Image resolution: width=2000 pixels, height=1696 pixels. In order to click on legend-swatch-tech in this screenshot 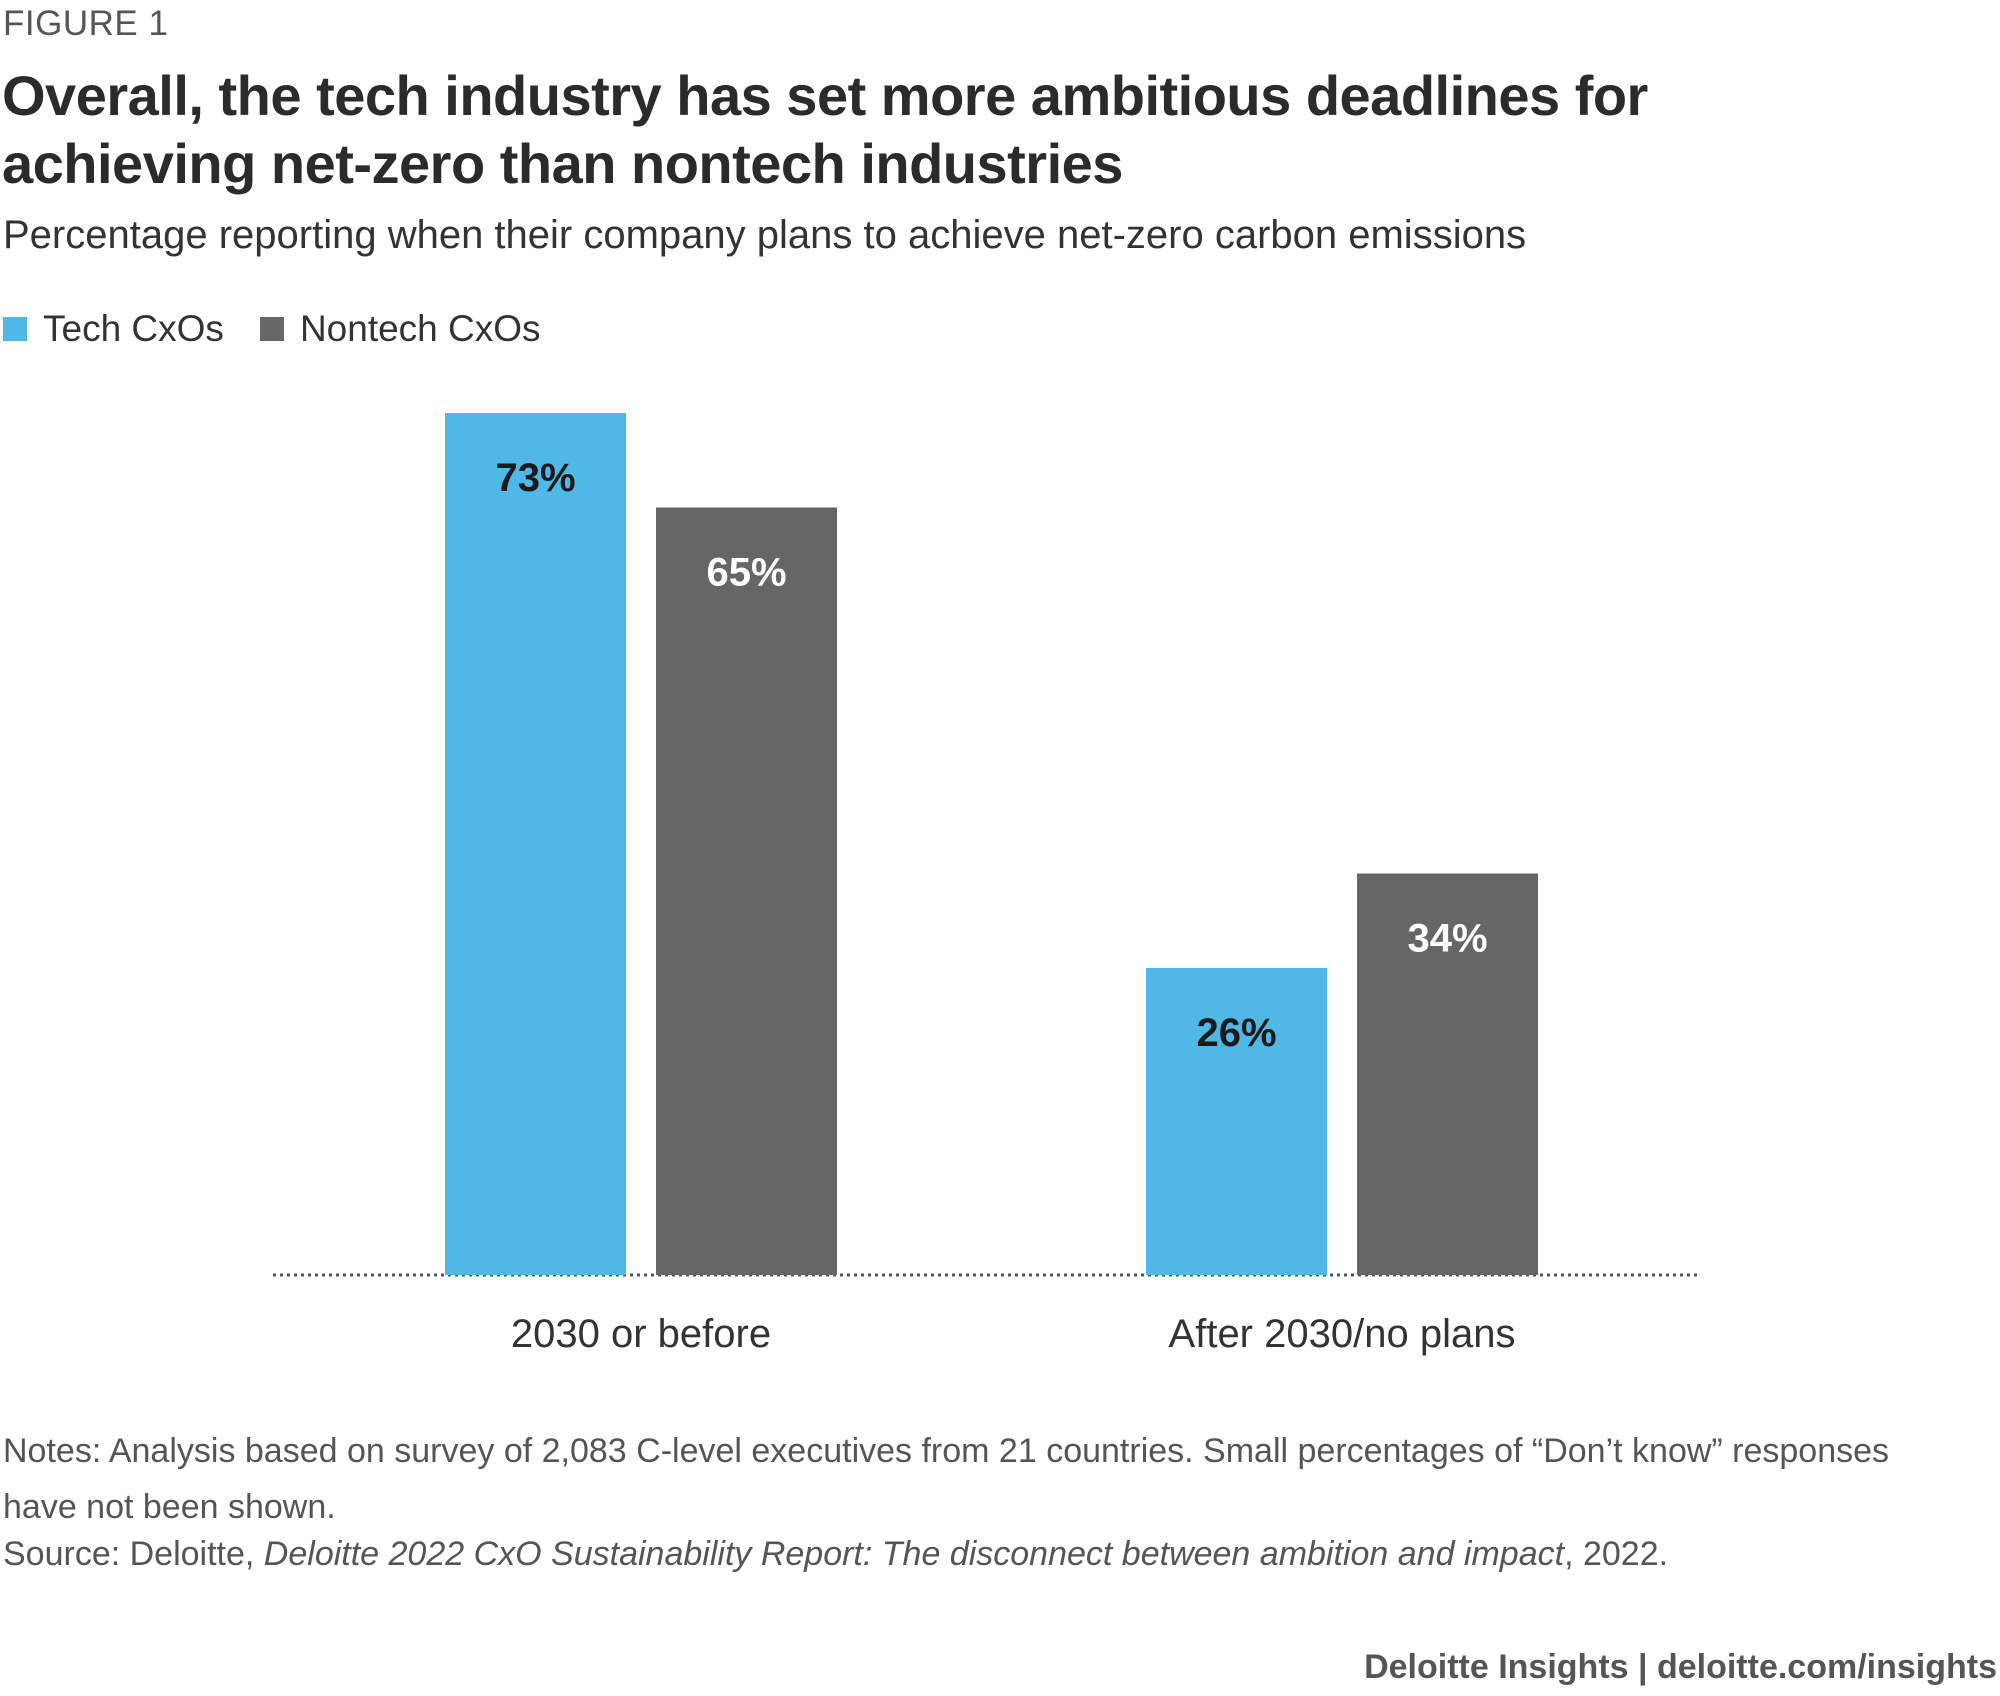, I will do `click(15, 329)`.